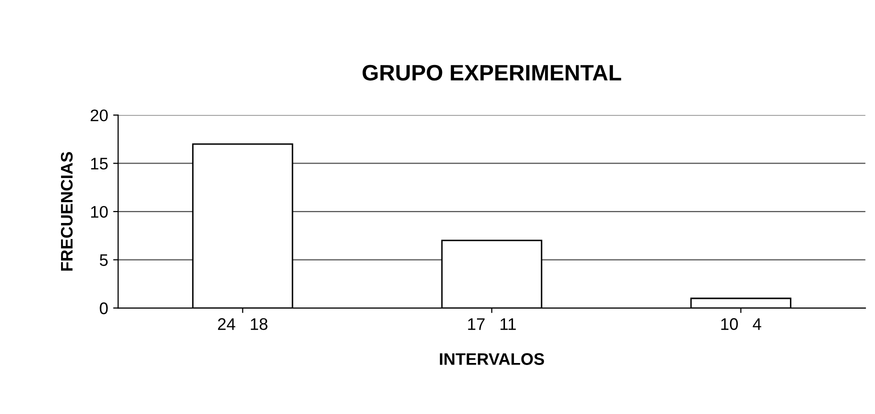 Image resolution: width=875 pixels, height=414 pixels. I want to click on y-tick-label: 20, so click(99, 115).